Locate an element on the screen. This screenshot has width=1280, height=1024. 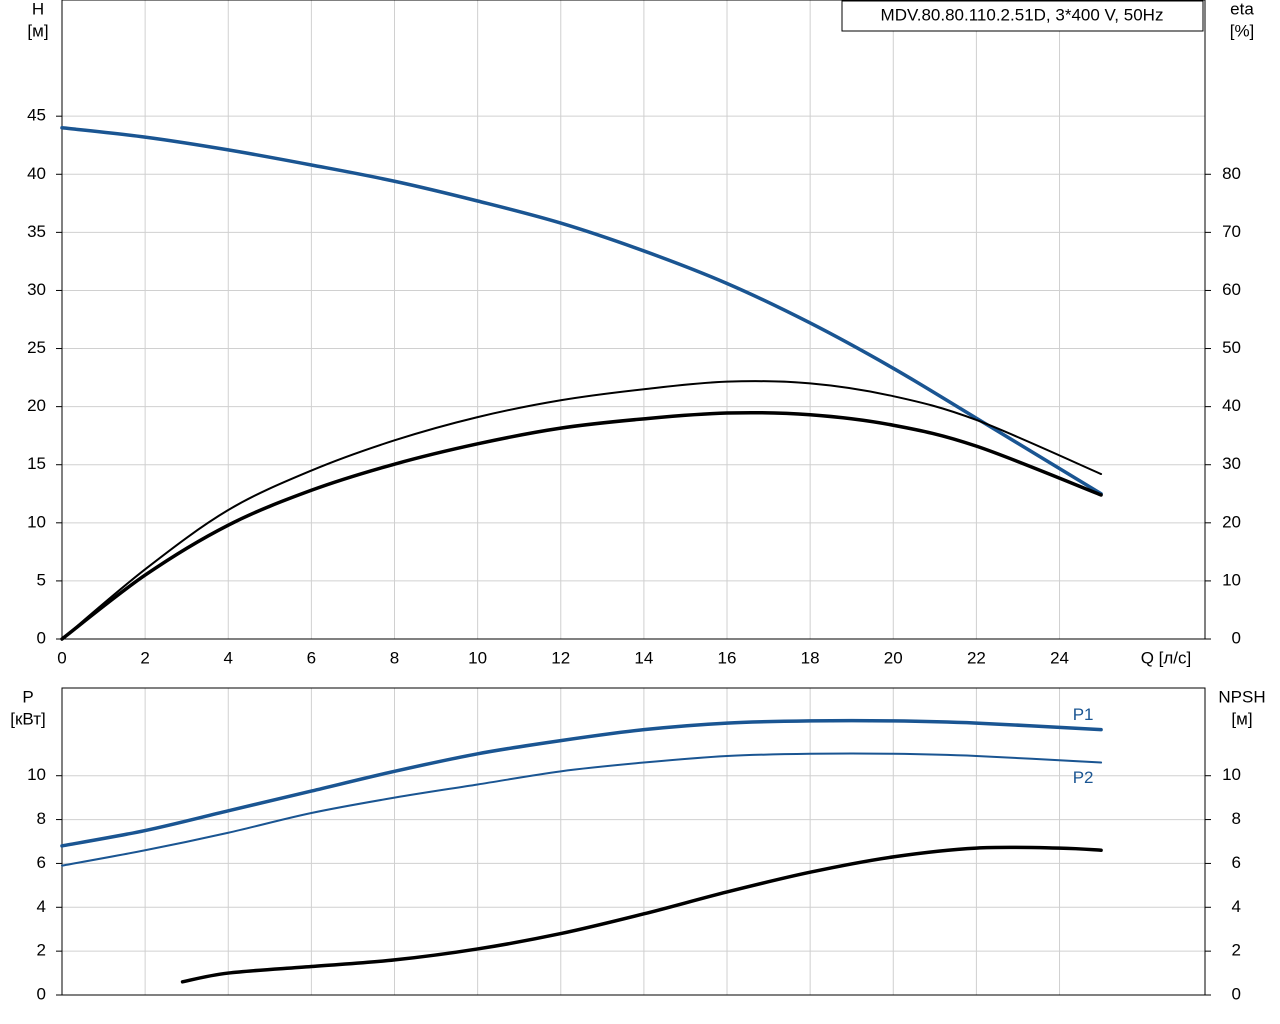
x-tick-label: 20 is located at coordinates (893, 657).